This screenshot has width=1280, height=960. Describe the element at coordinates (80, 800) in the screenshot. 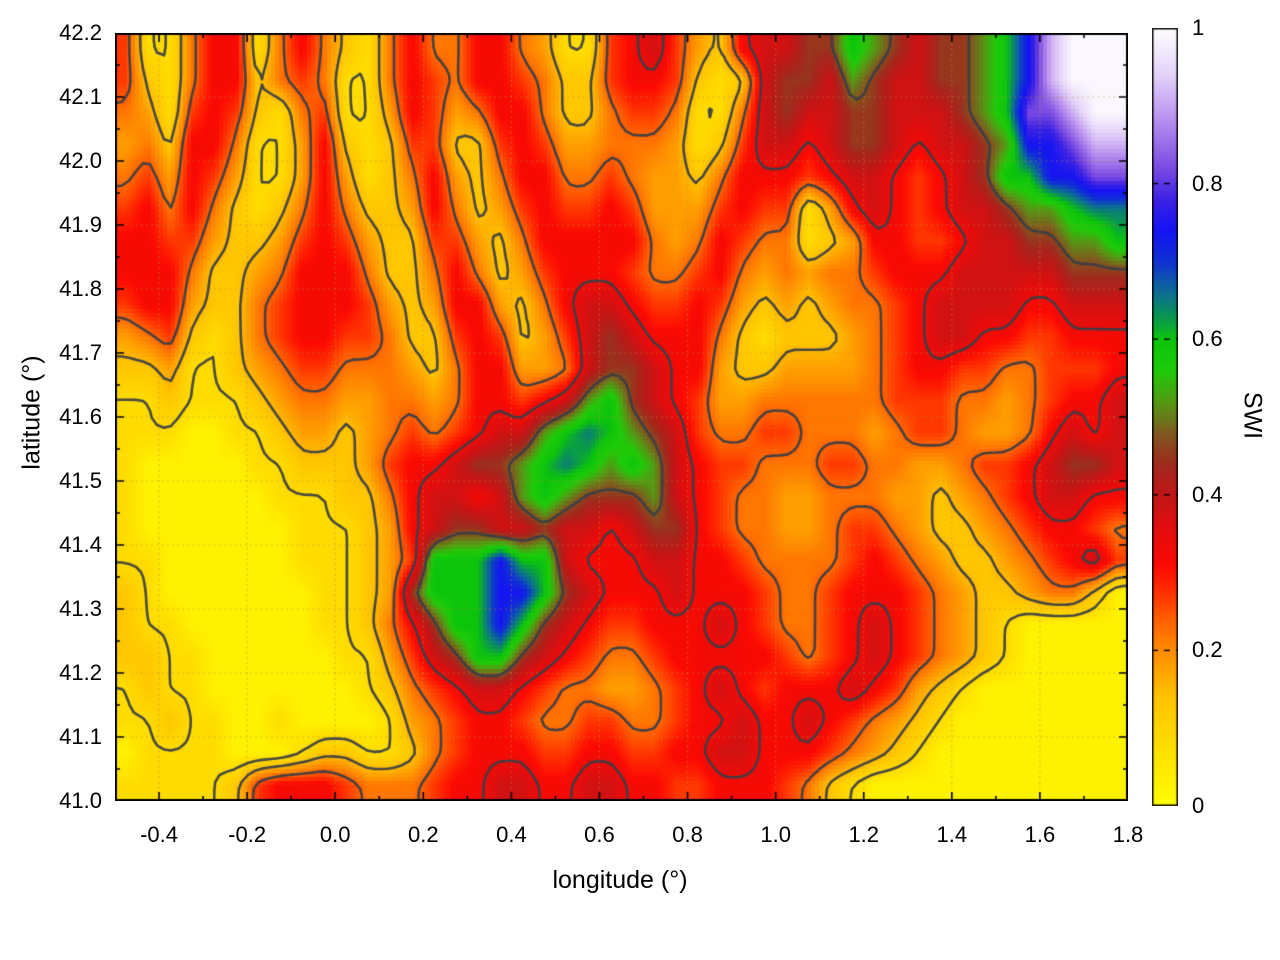

I see `y-tick-label: 41.0` at that location.